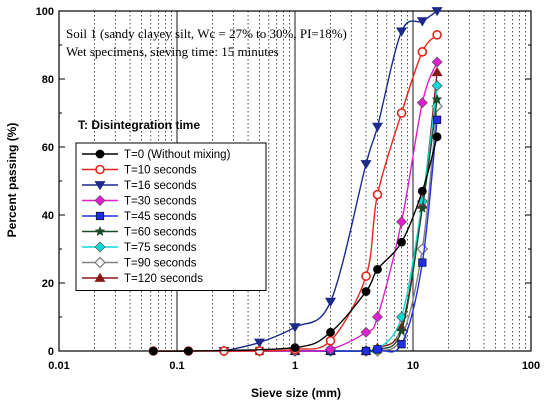  Describe the element at coordinates (12, 180) in the screenshot. I see `y-axis-title: Percent passing (%)` at that location.